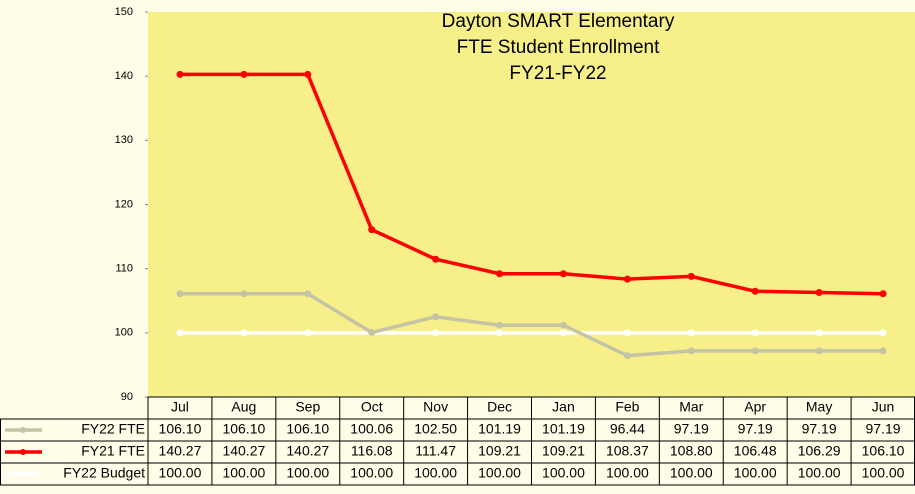 Image resolution: width=915 pixels, height=494 pixels. I want to click on series-line, so click(531, 324).